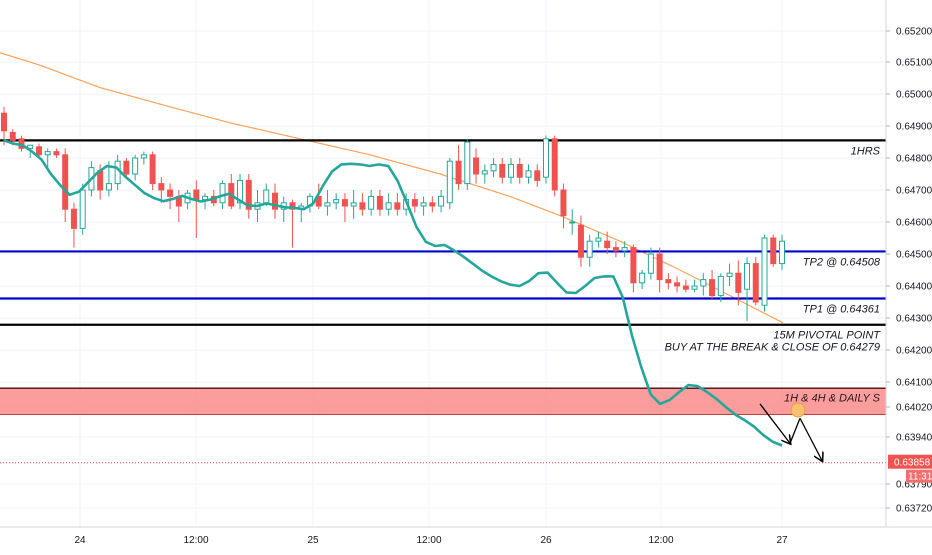  I want to click on y-tick-label: 0.63790, so click(914, 485).